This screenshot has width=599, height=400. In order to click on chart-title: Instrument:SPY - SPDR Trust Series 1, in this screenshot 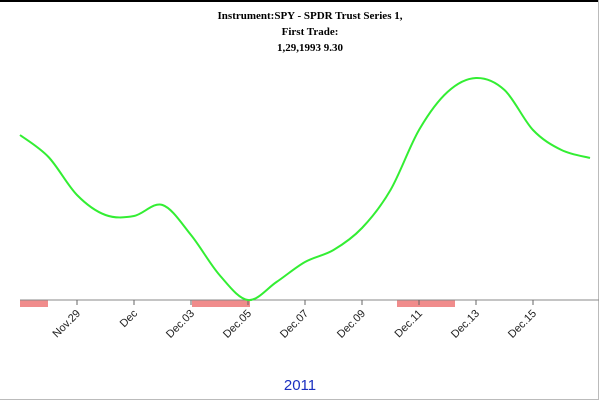, I will do `click(310, 16)`.